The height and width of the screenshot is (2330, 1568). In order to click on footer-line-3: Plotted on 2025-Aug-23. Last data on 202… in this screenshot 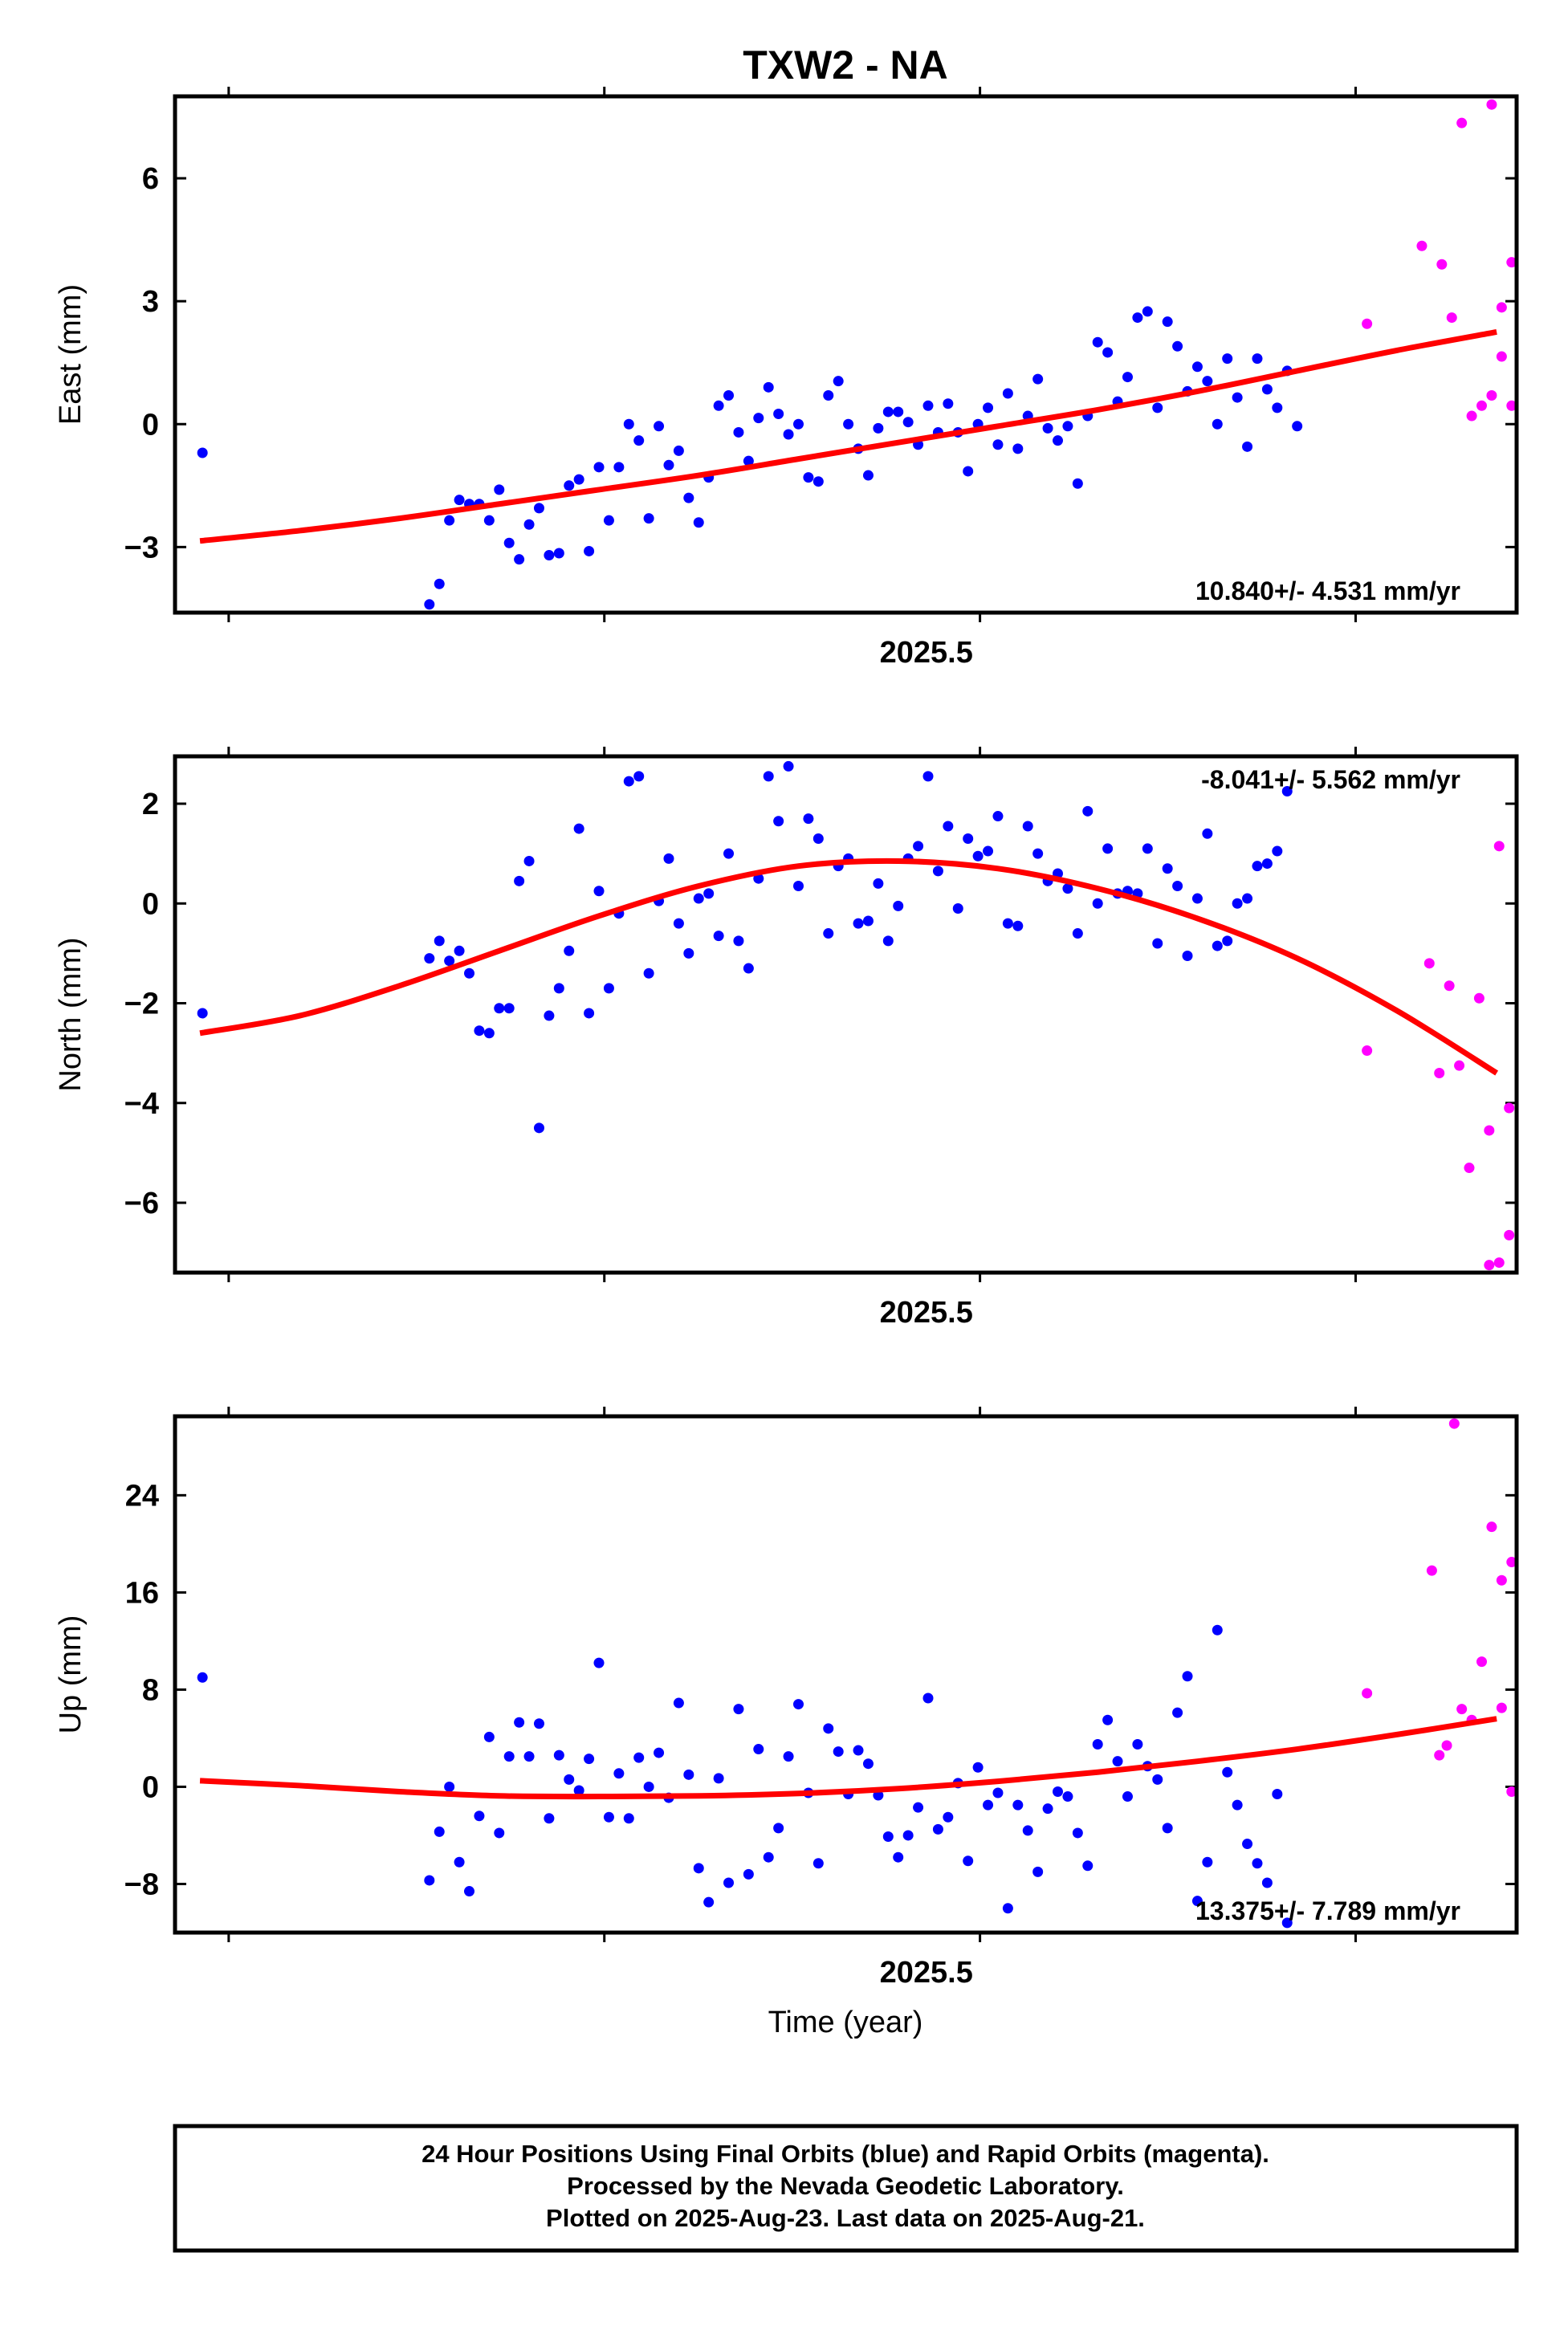, I will do `click(845, 2218)`.